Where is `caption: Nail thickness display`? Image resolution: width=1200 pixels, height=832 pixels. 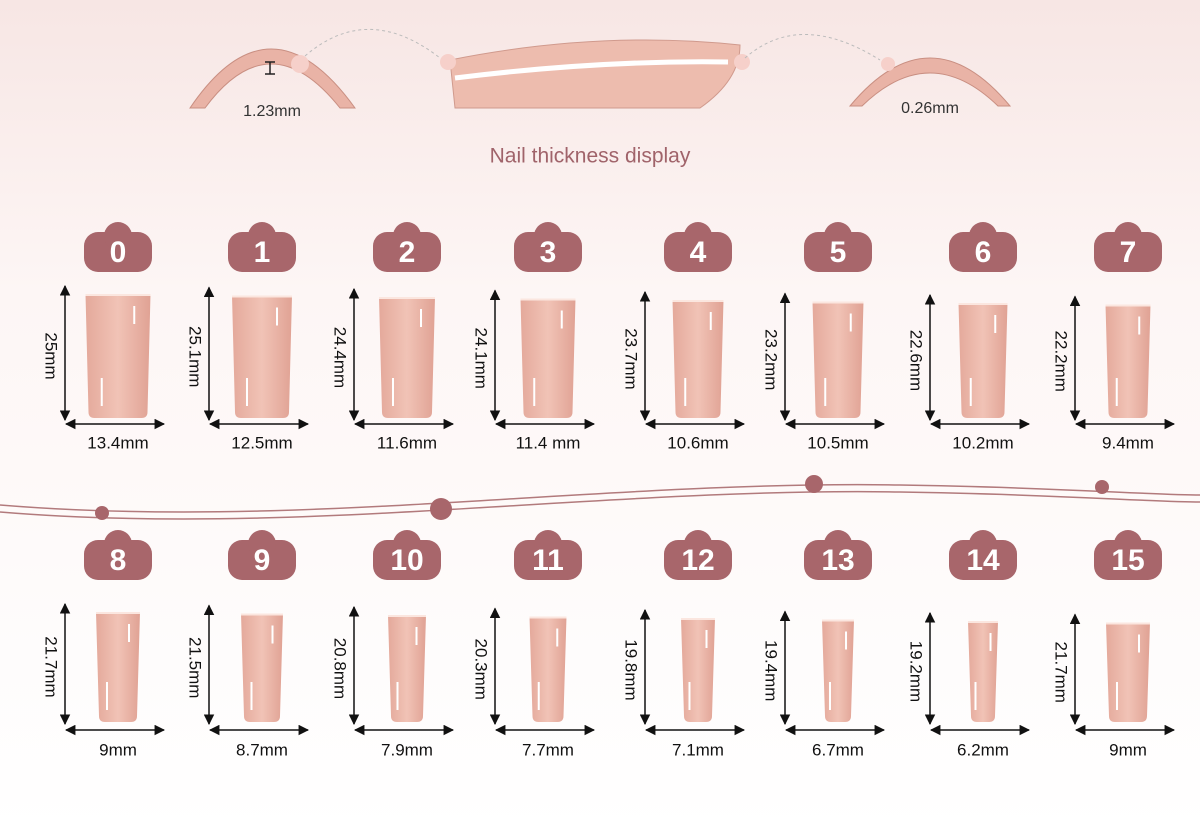 caption: Nail thickness display is located at coordinates (590, 156).